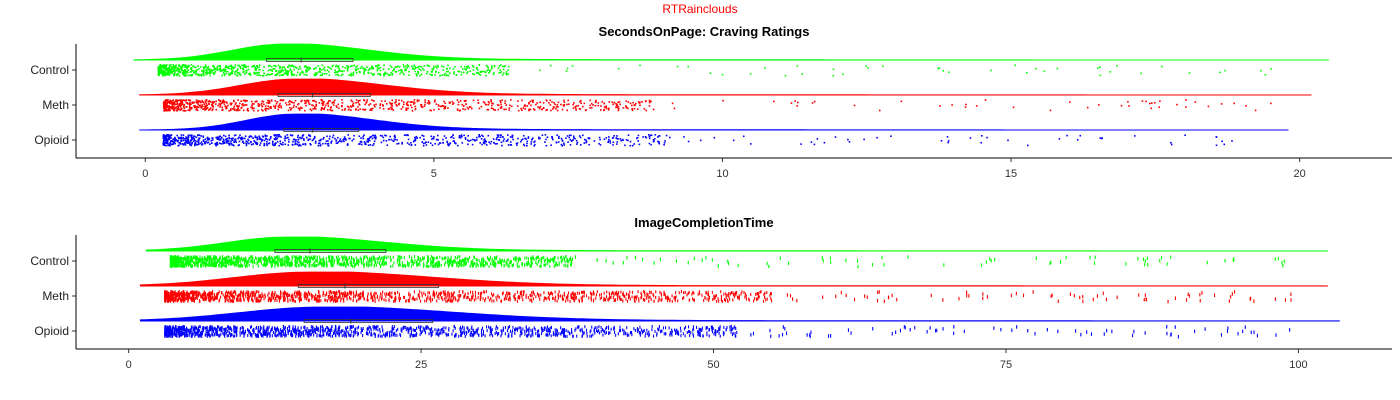 This screenshot has height=400, width=1400. What do you see at coordinates (1006, 365) in the screenshot?
I see `x-tick-label: 75` at bounding box center [1006, 365].